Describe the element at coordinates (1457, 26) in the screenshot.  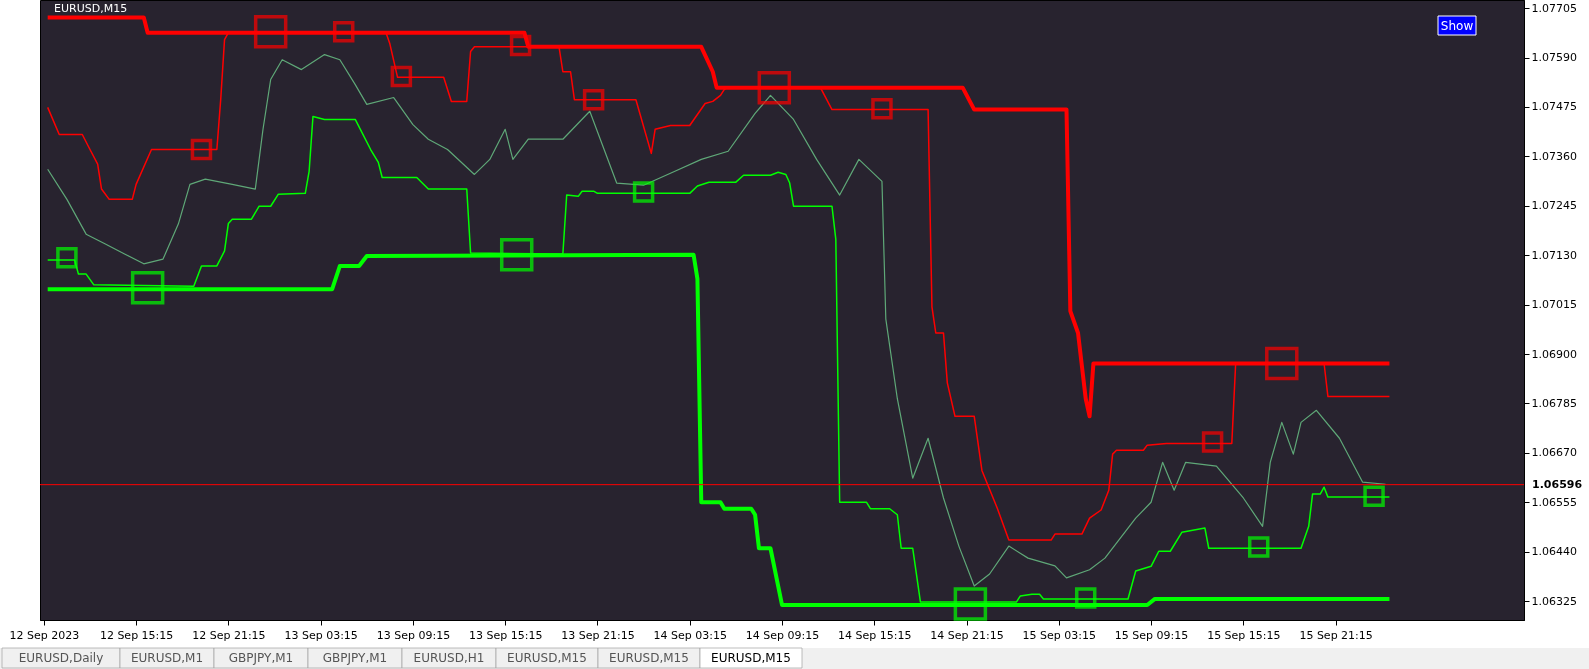
I see `annotation: Show` at that location.